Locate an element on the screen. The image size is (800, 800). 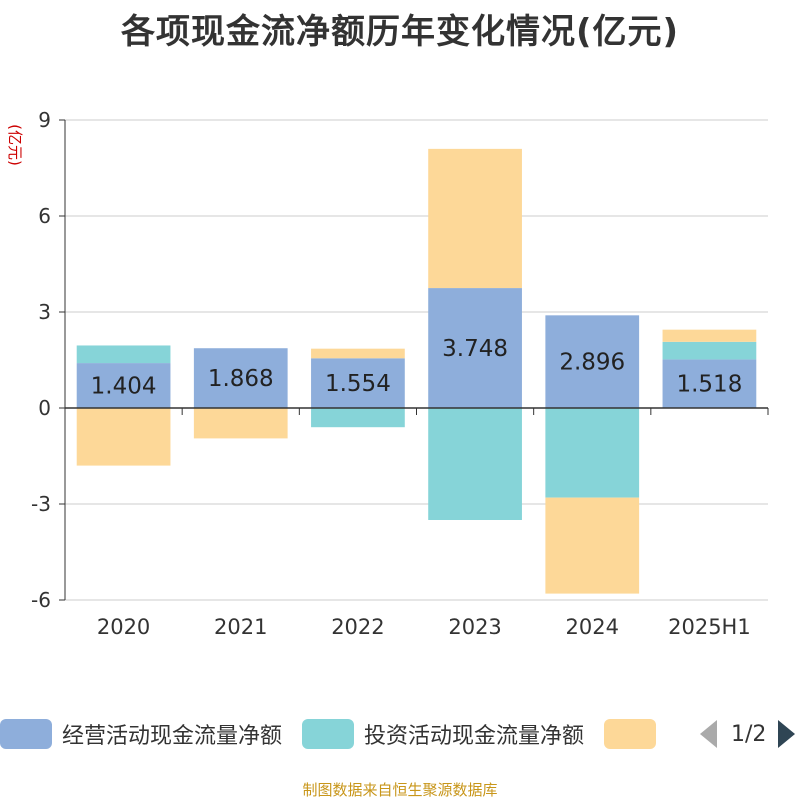
y-tick-label: -3 is located at coordinates (41, 504).